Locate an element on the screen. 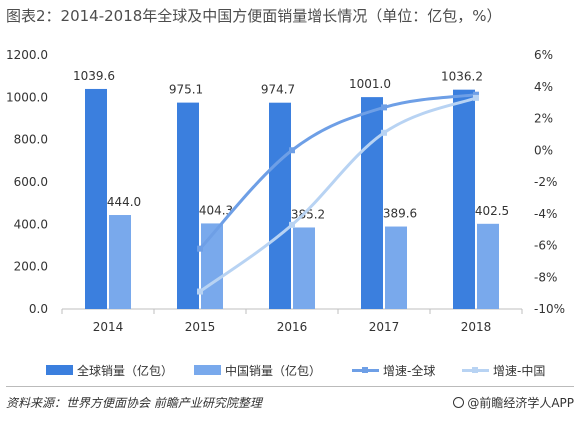 The height and width of the screenshot is (424, 580). y-left-tick-label: 1000.0 is located at coordinates (27, 97).